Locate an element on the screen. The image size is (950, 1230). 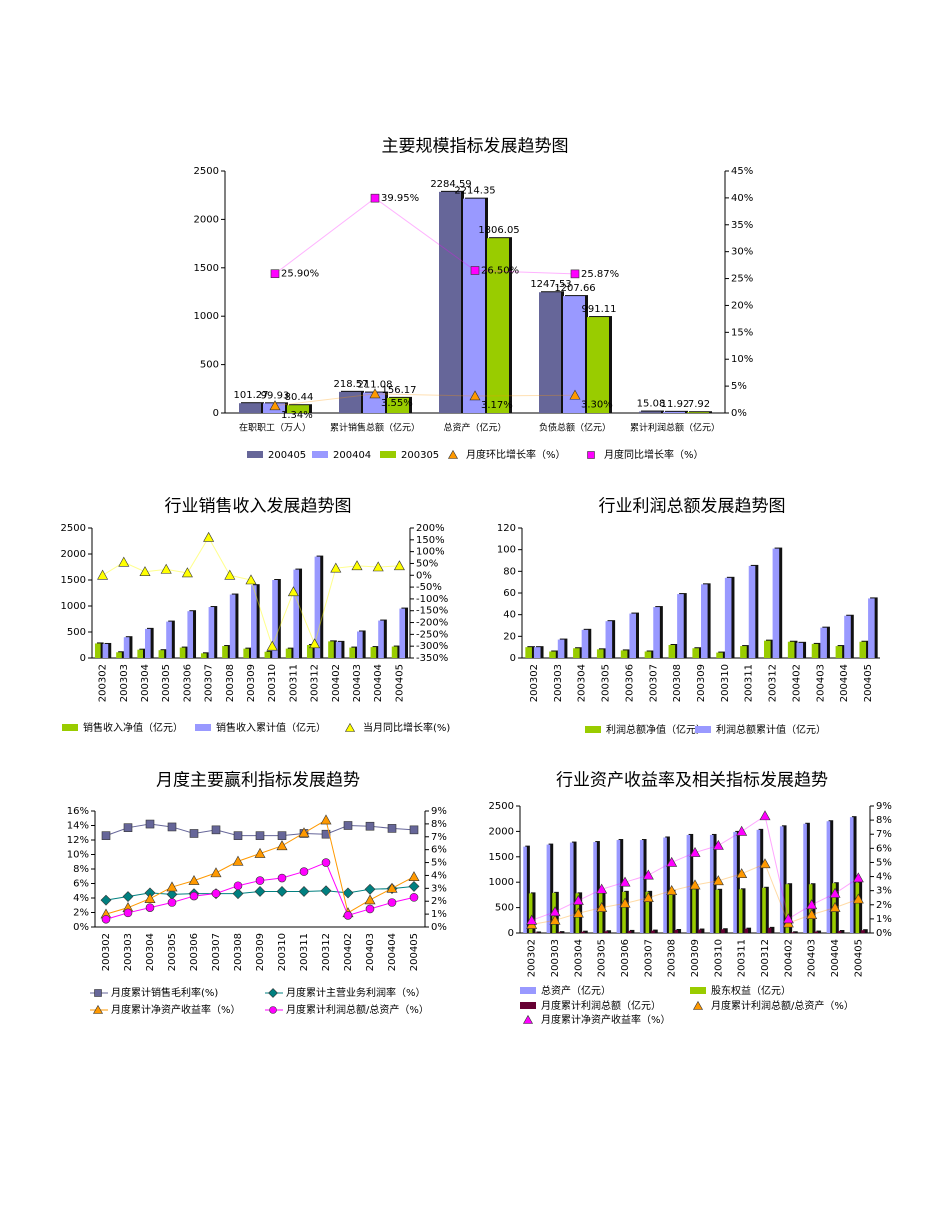
x-tick-label: 200311 is located at coordinates (293, 683).